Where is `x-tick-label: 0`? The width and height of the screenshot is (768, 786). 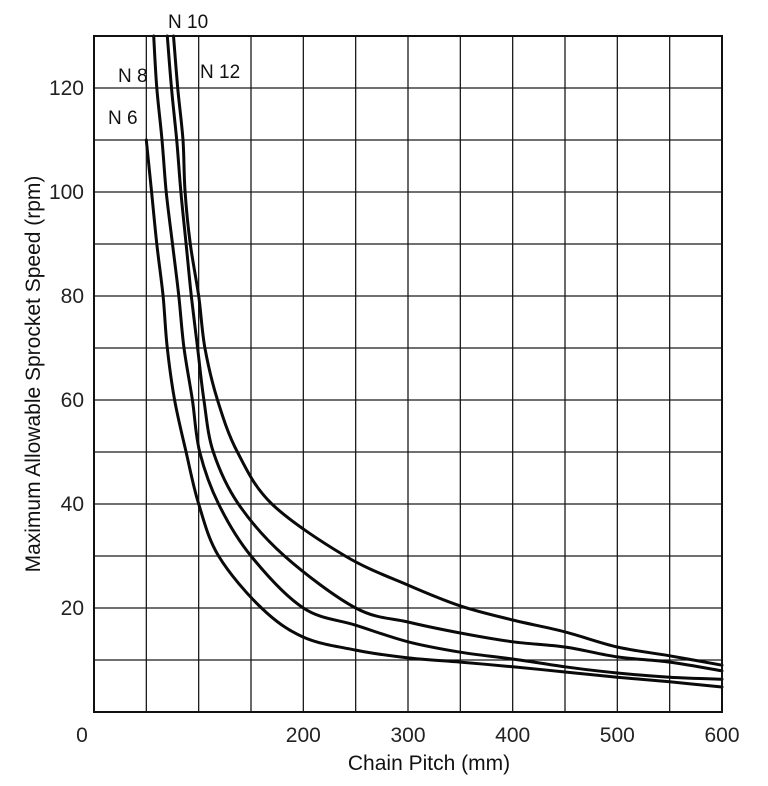
x-tick-label: 0 is located at coordinates (82, 735).